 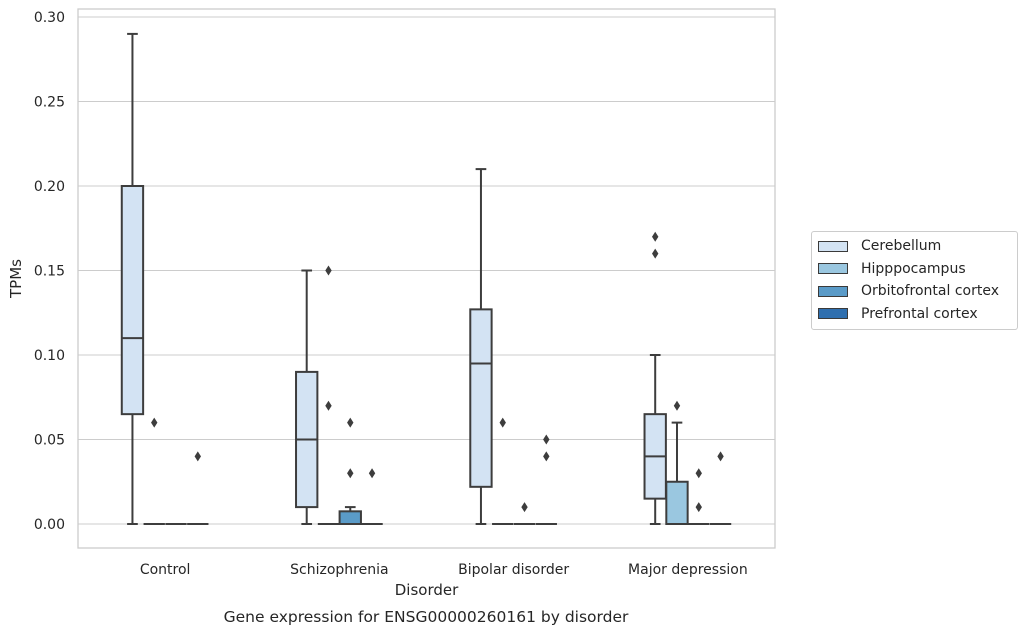 I want to click on legend-item: Cerebellum, so click(x=914, y=246).